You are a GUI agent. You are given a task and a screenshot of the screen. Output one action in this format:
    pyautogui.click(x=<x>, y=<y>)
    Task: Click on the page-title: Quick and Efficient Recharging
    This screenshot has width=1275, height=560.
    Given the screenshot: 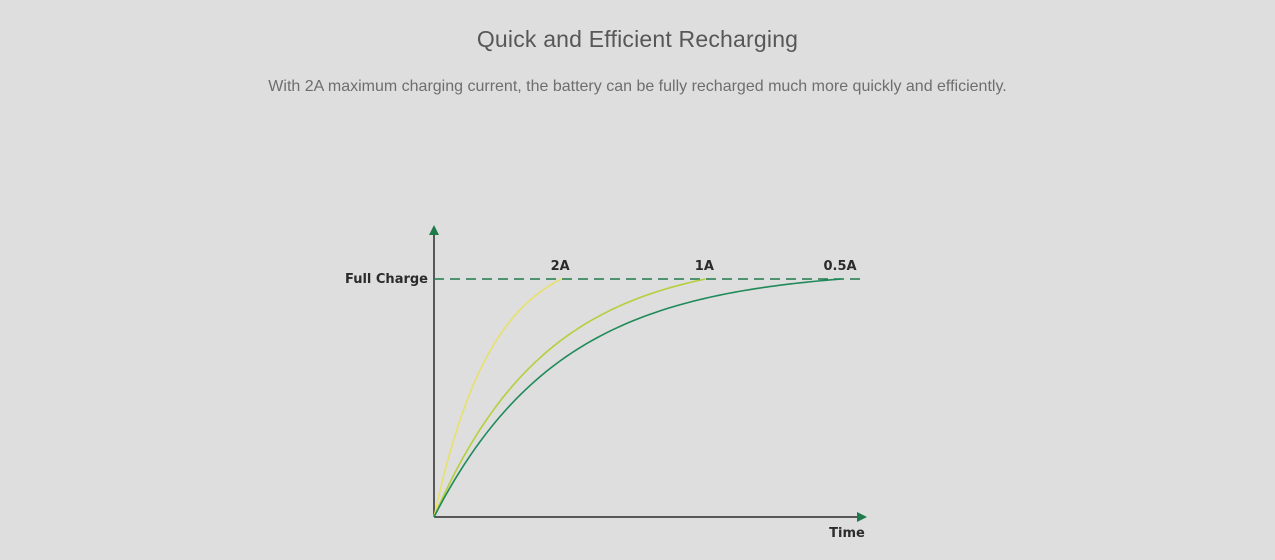 What is the action you would take?
    pyautogui.click(x=637, y=39)
    